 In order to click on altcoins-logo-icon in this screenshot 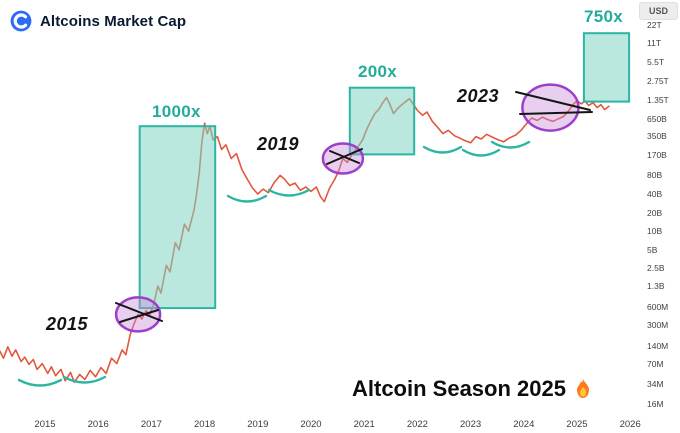, I will do `click(21, 21)`.